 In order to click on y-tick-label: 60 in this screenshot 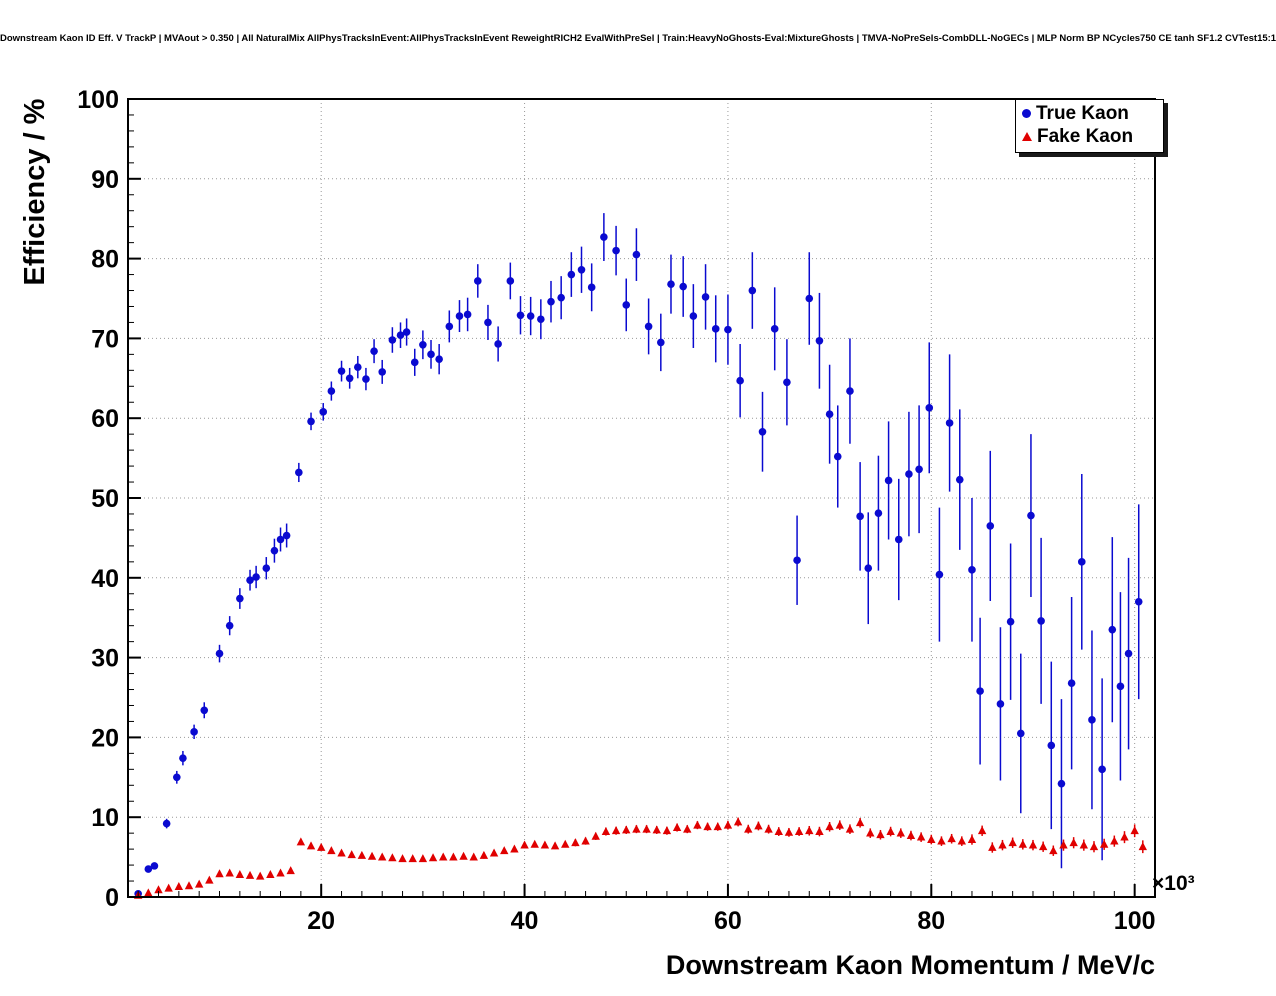, I will do `click(105, 419)`.